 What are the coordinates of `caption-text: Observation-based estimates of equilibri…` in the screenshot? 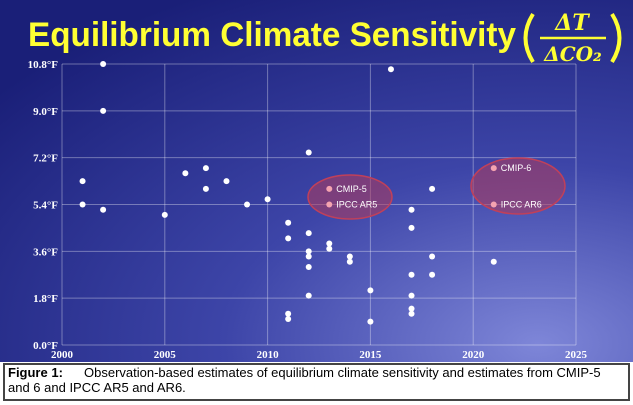 It's located at (304, 380).